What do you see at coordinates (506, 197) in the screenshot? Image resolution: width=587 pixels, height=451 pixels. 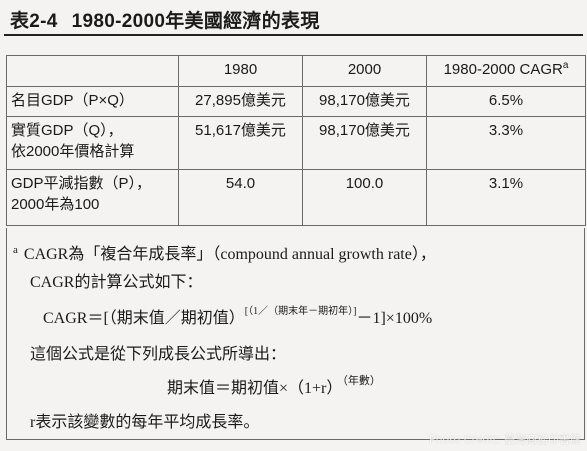 I see `cell-cagr: 3.1%` at bounding box center [506, 197].